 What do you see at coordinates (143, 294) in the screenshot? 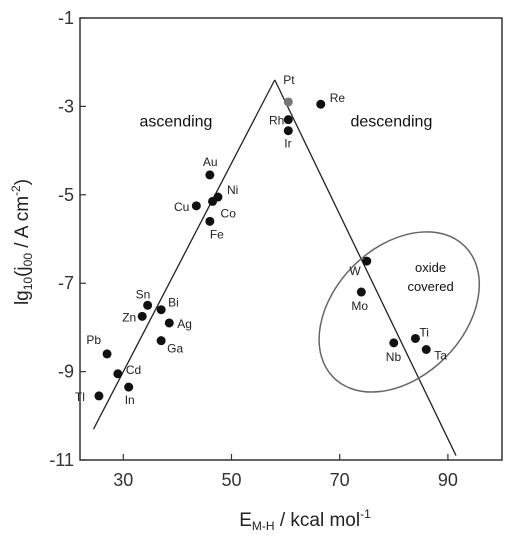
I see `point-label-sn: Sn` at bounding box center [143, 294].